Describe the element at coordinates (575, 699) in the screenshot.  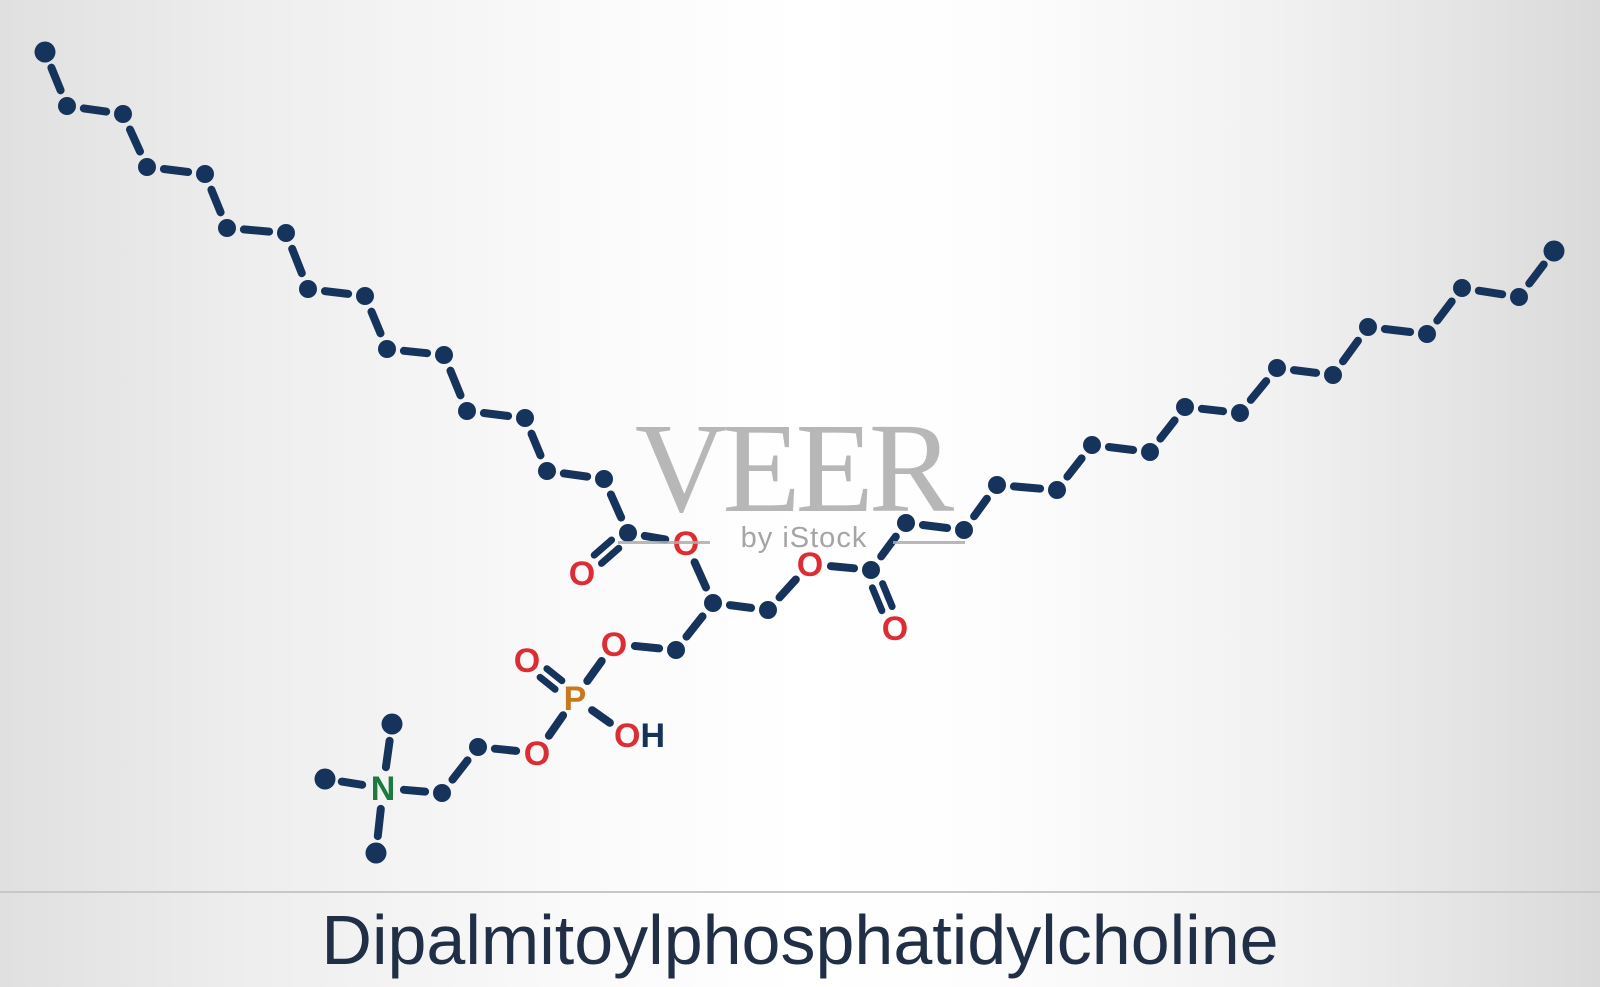
I see `phosphorus-label: P` at that location.